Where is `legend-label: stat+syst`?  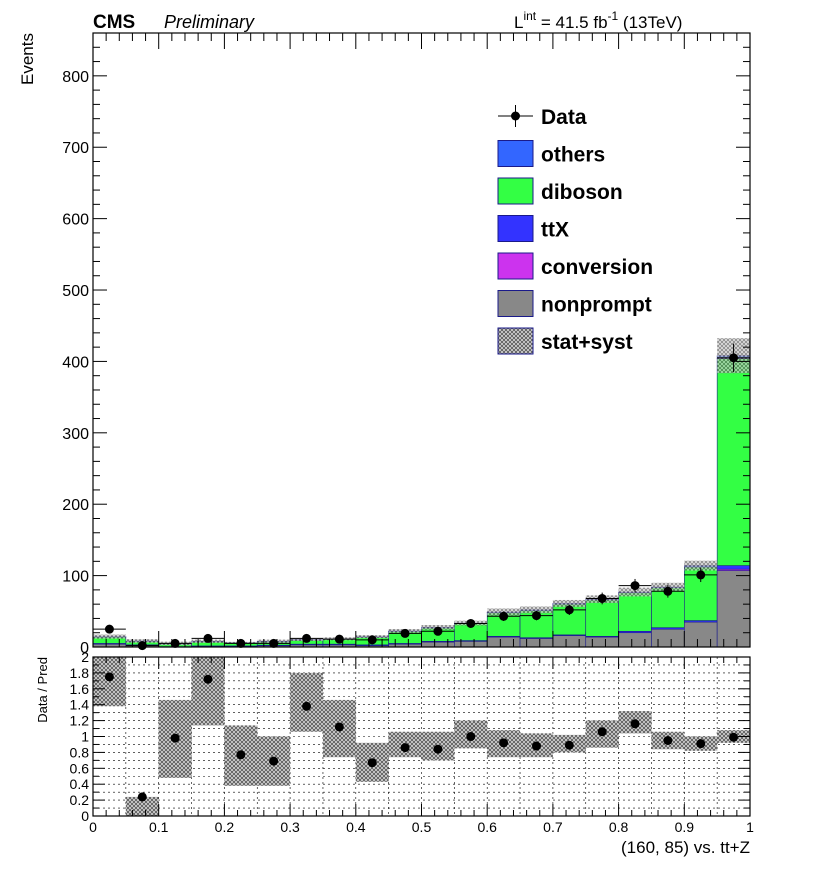
legend-label: stat+syst is located at coordinates (587, 342).